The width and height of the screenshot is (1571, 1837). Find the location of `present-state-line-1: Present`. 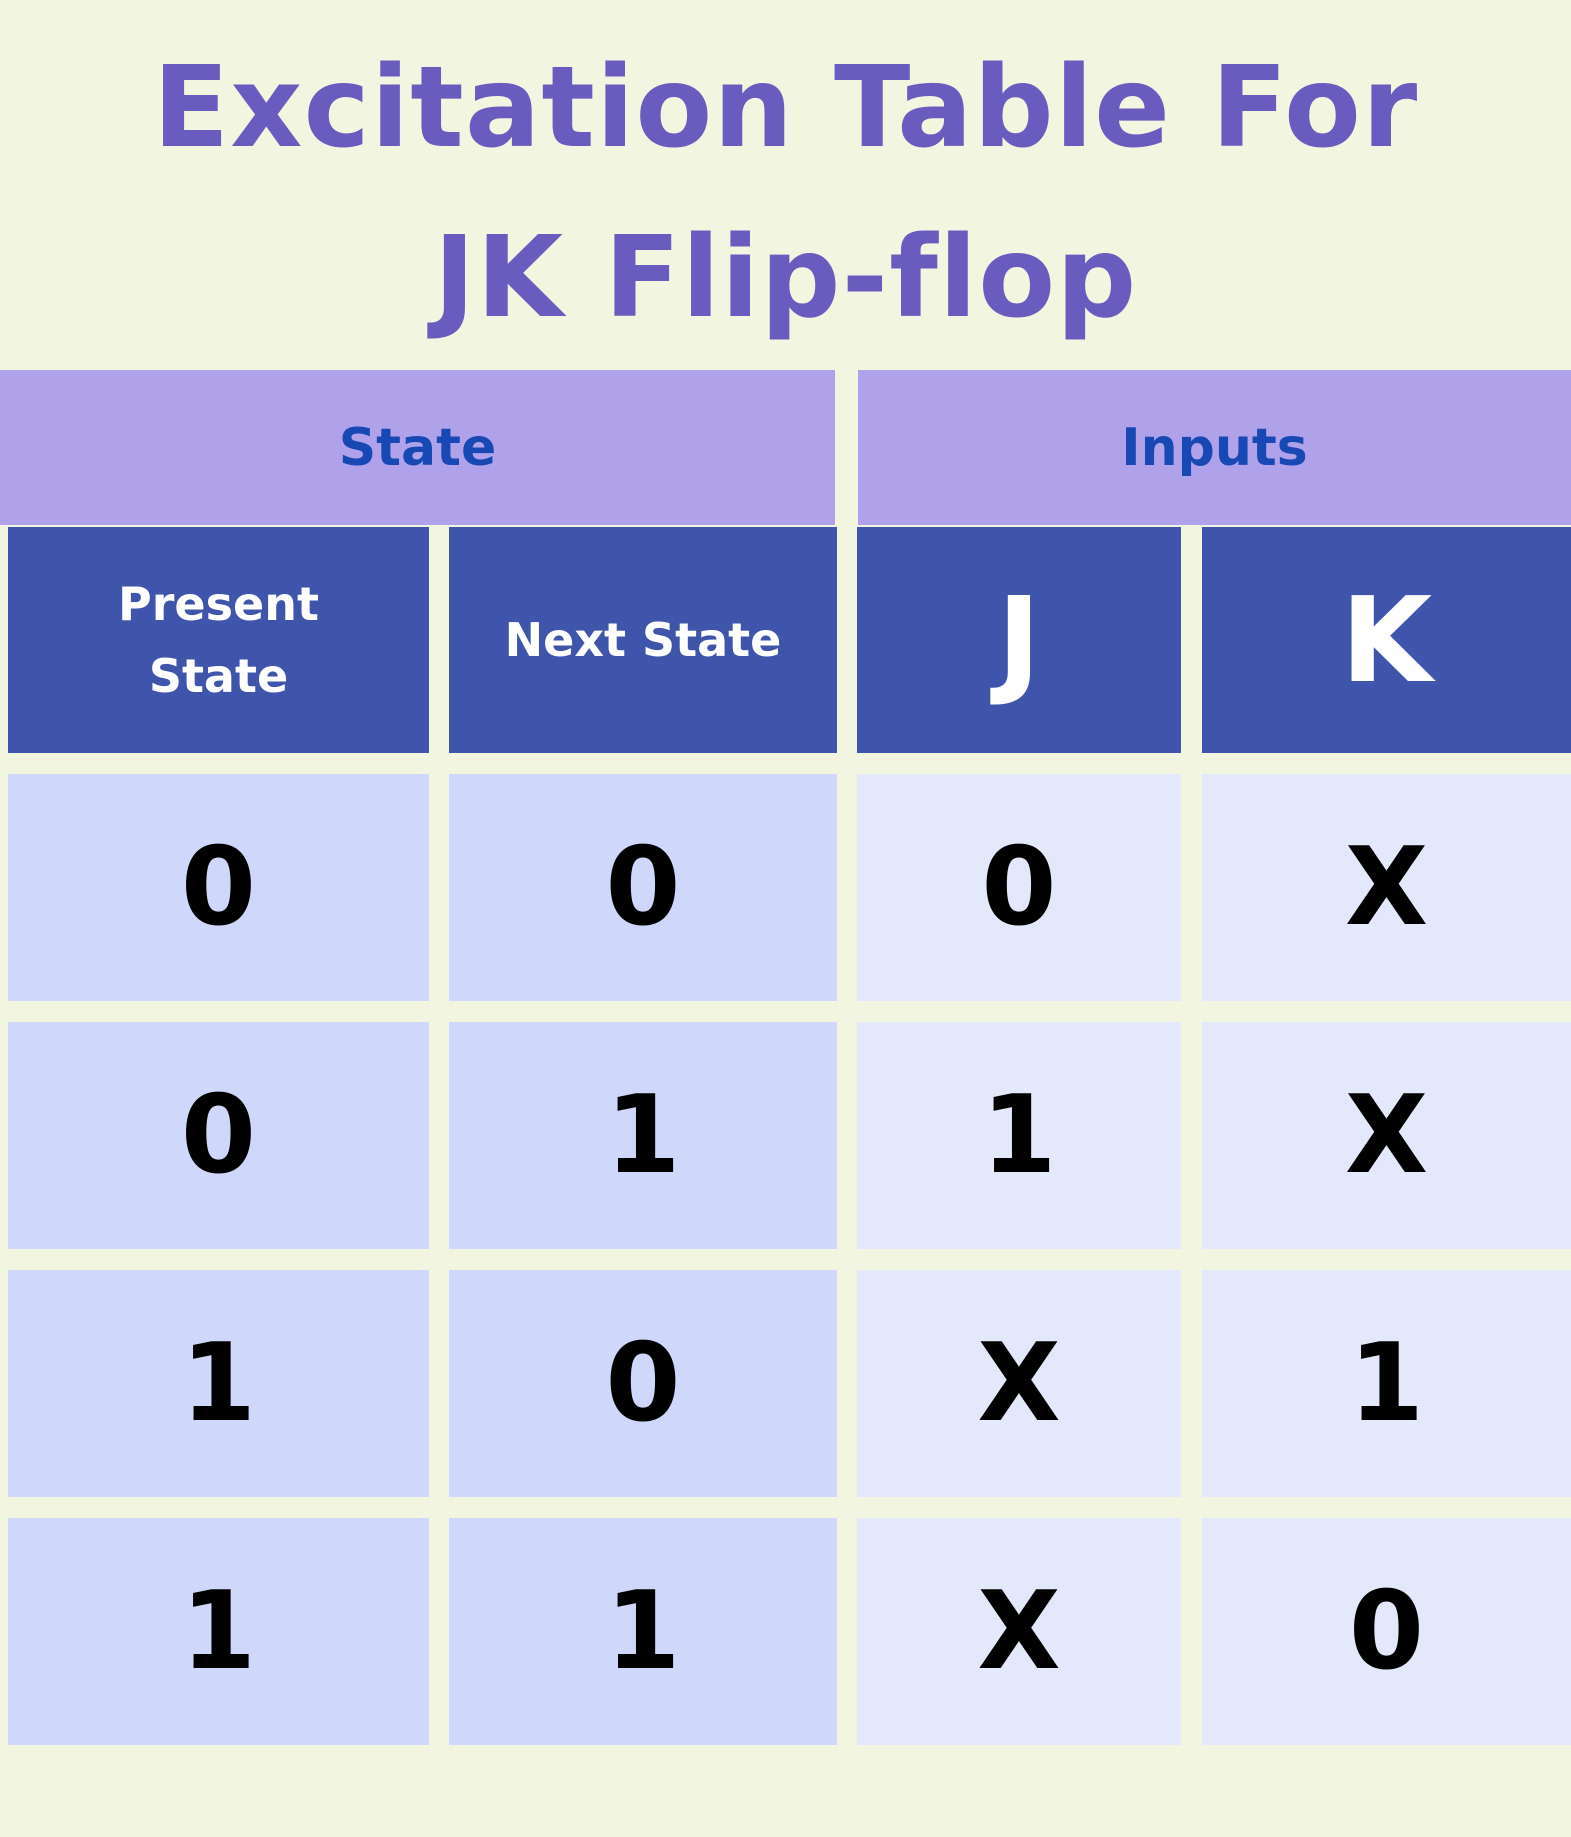

present-state-line-1: Present is located at coordinates (218, 604).